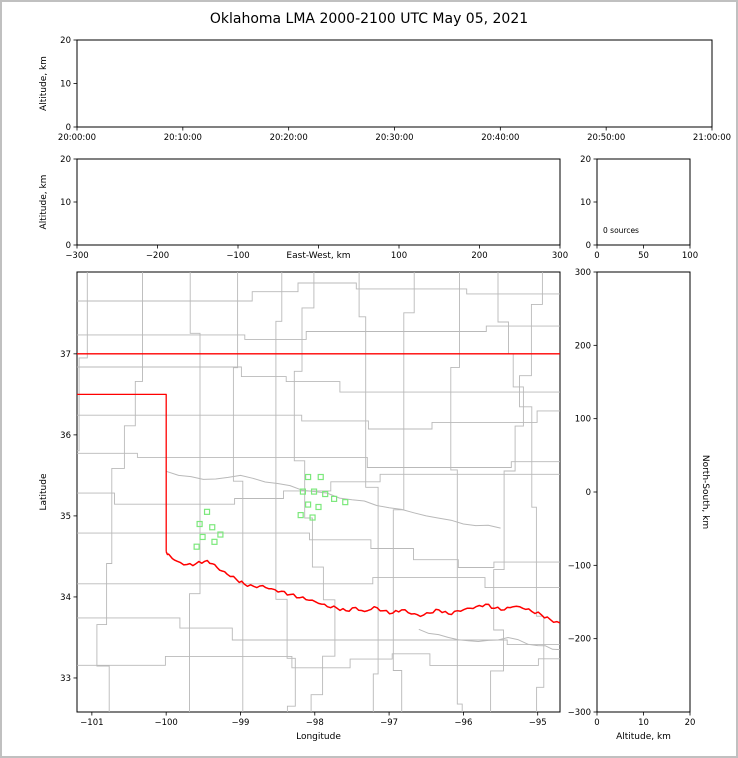 The width and height of the screenshot is (738, 758). I want to click on ns_height-panel-border, so click(643, 492).